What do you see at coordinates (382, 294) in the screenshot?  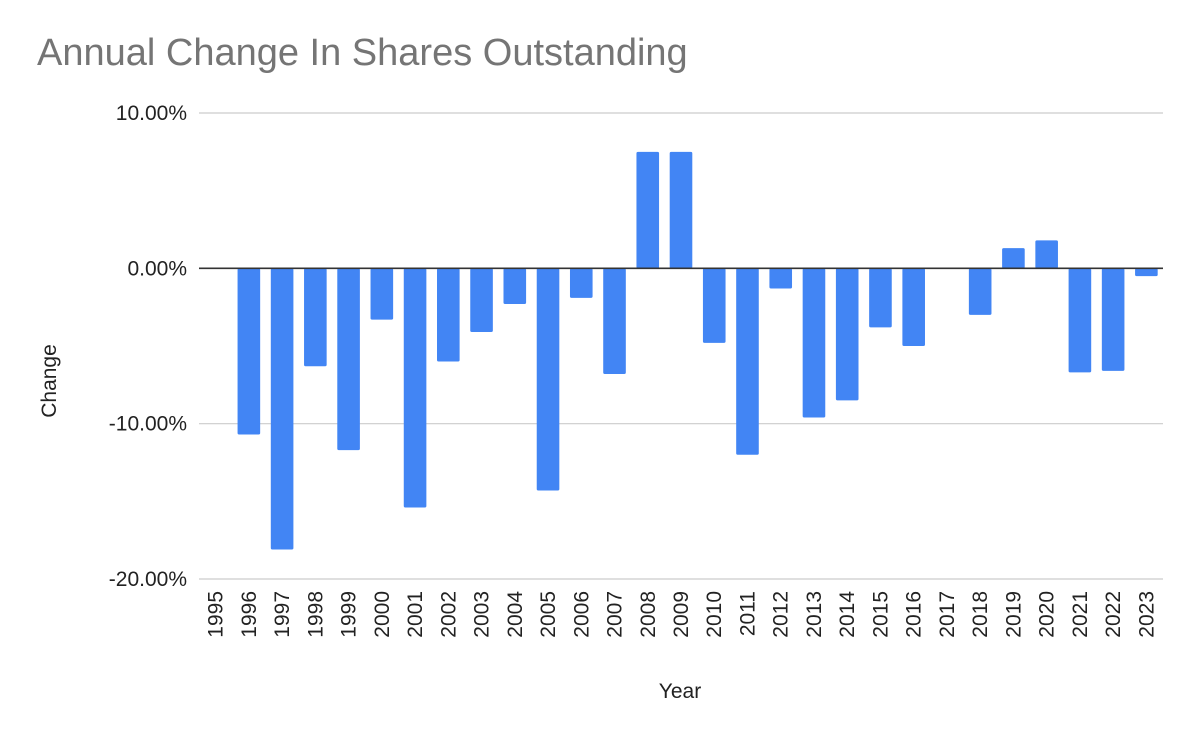 I see `bar-2000` at bounding box center [382, 294].